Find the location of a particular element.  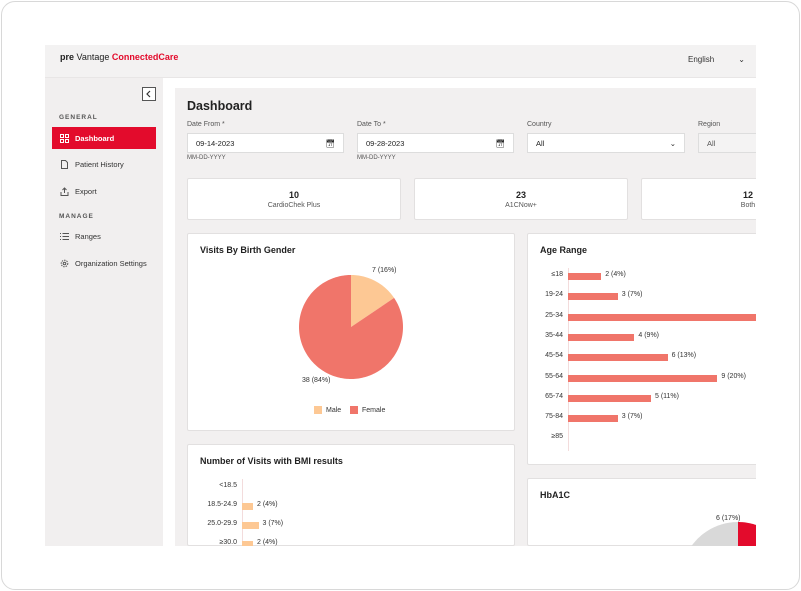

category-label: ≤18 is located at coordinates (557, 274).